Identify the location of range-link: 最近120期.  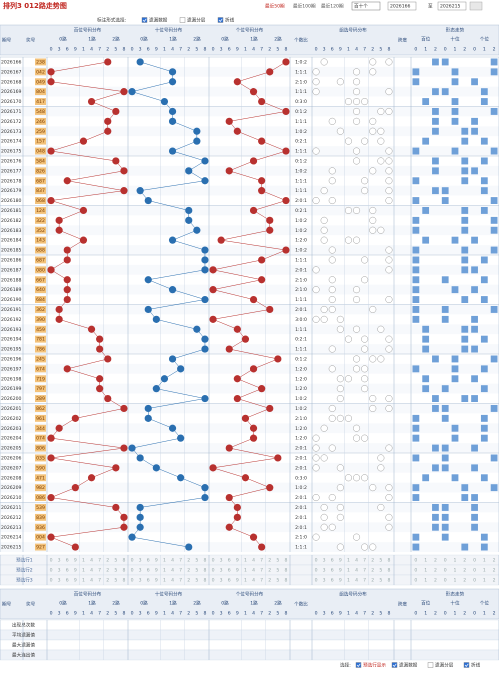
(332, 6).